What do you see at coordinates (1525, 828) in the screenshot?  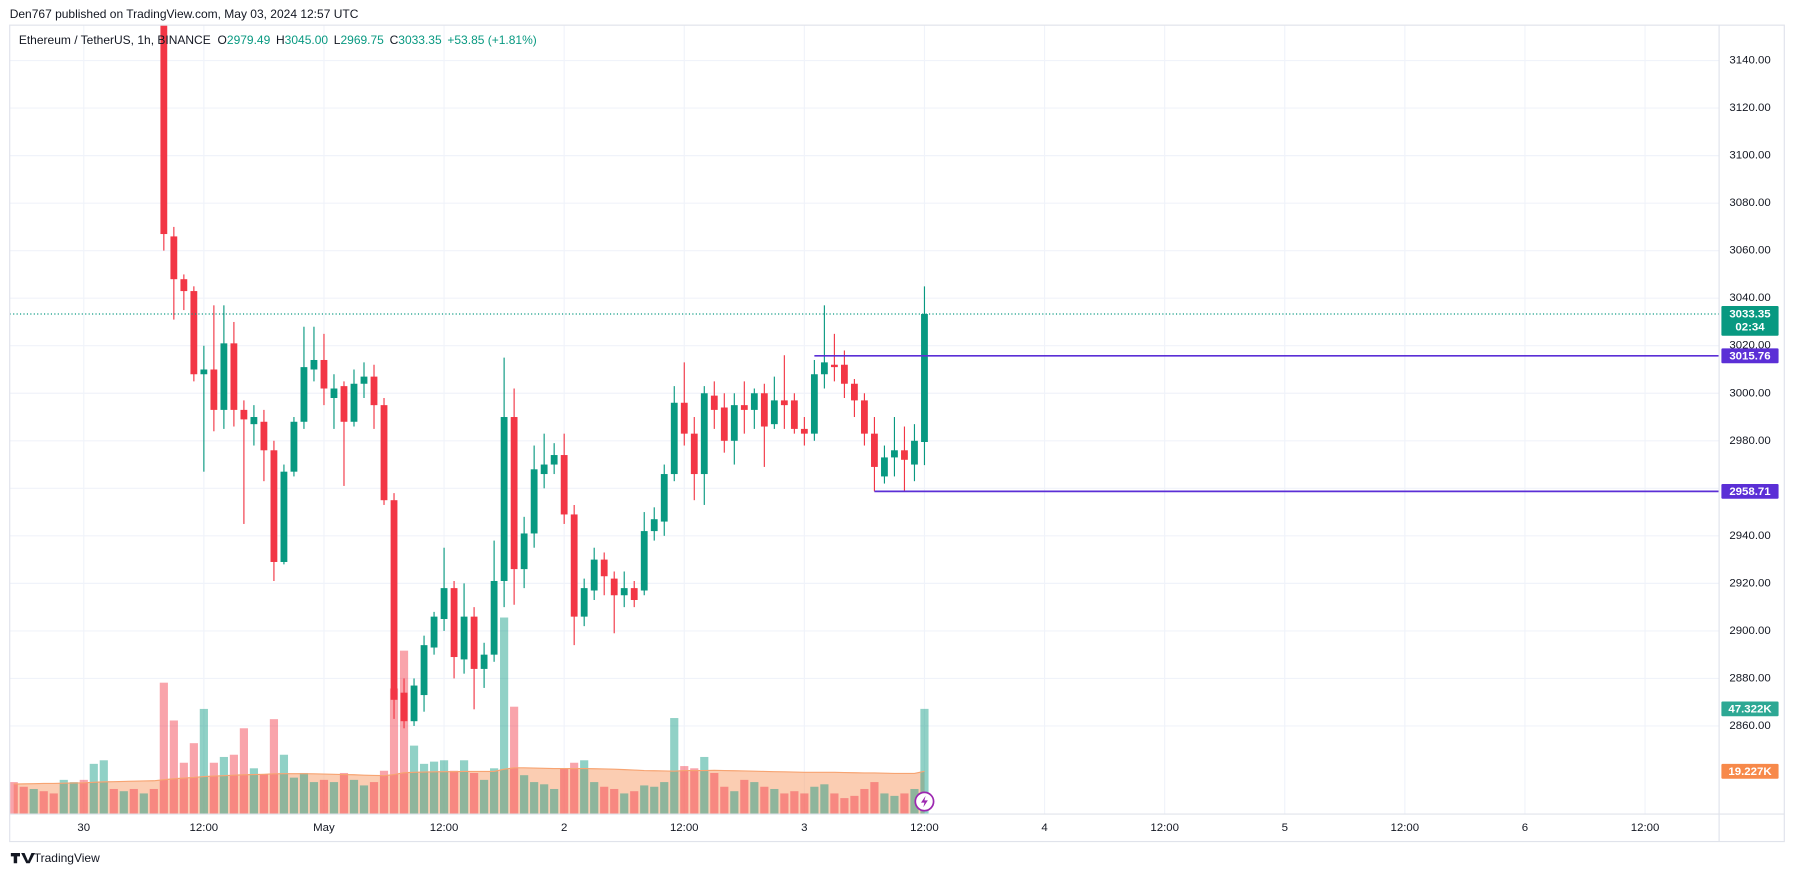 I see `x-tick-label: 6` at bounding box center [1525, 828].